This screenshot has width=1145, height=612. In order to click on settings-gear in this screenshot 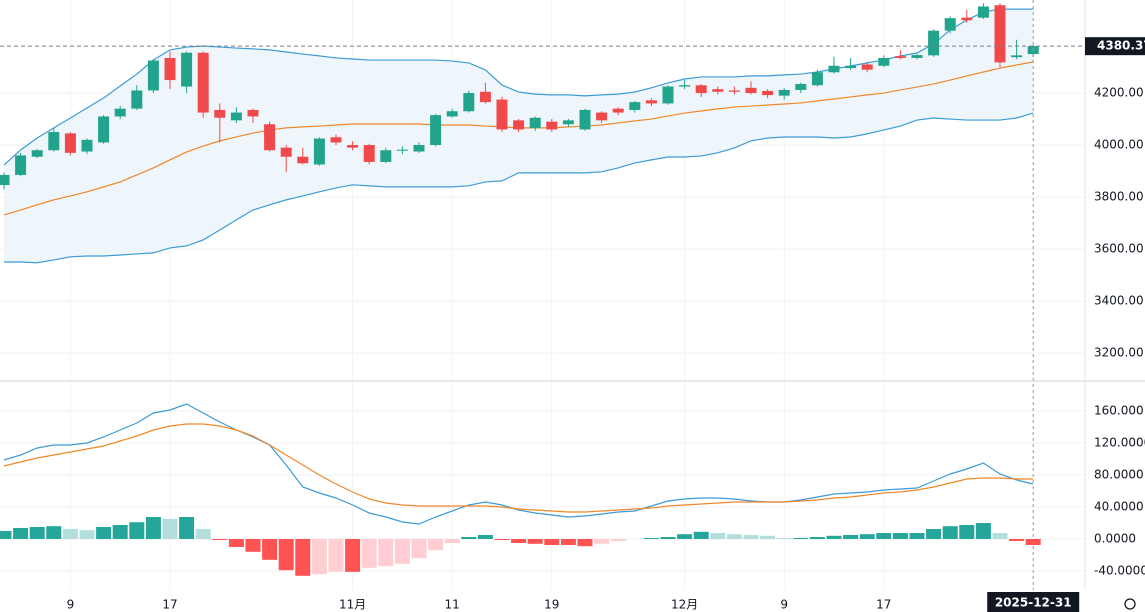, I will do `click(1130, 604)`.